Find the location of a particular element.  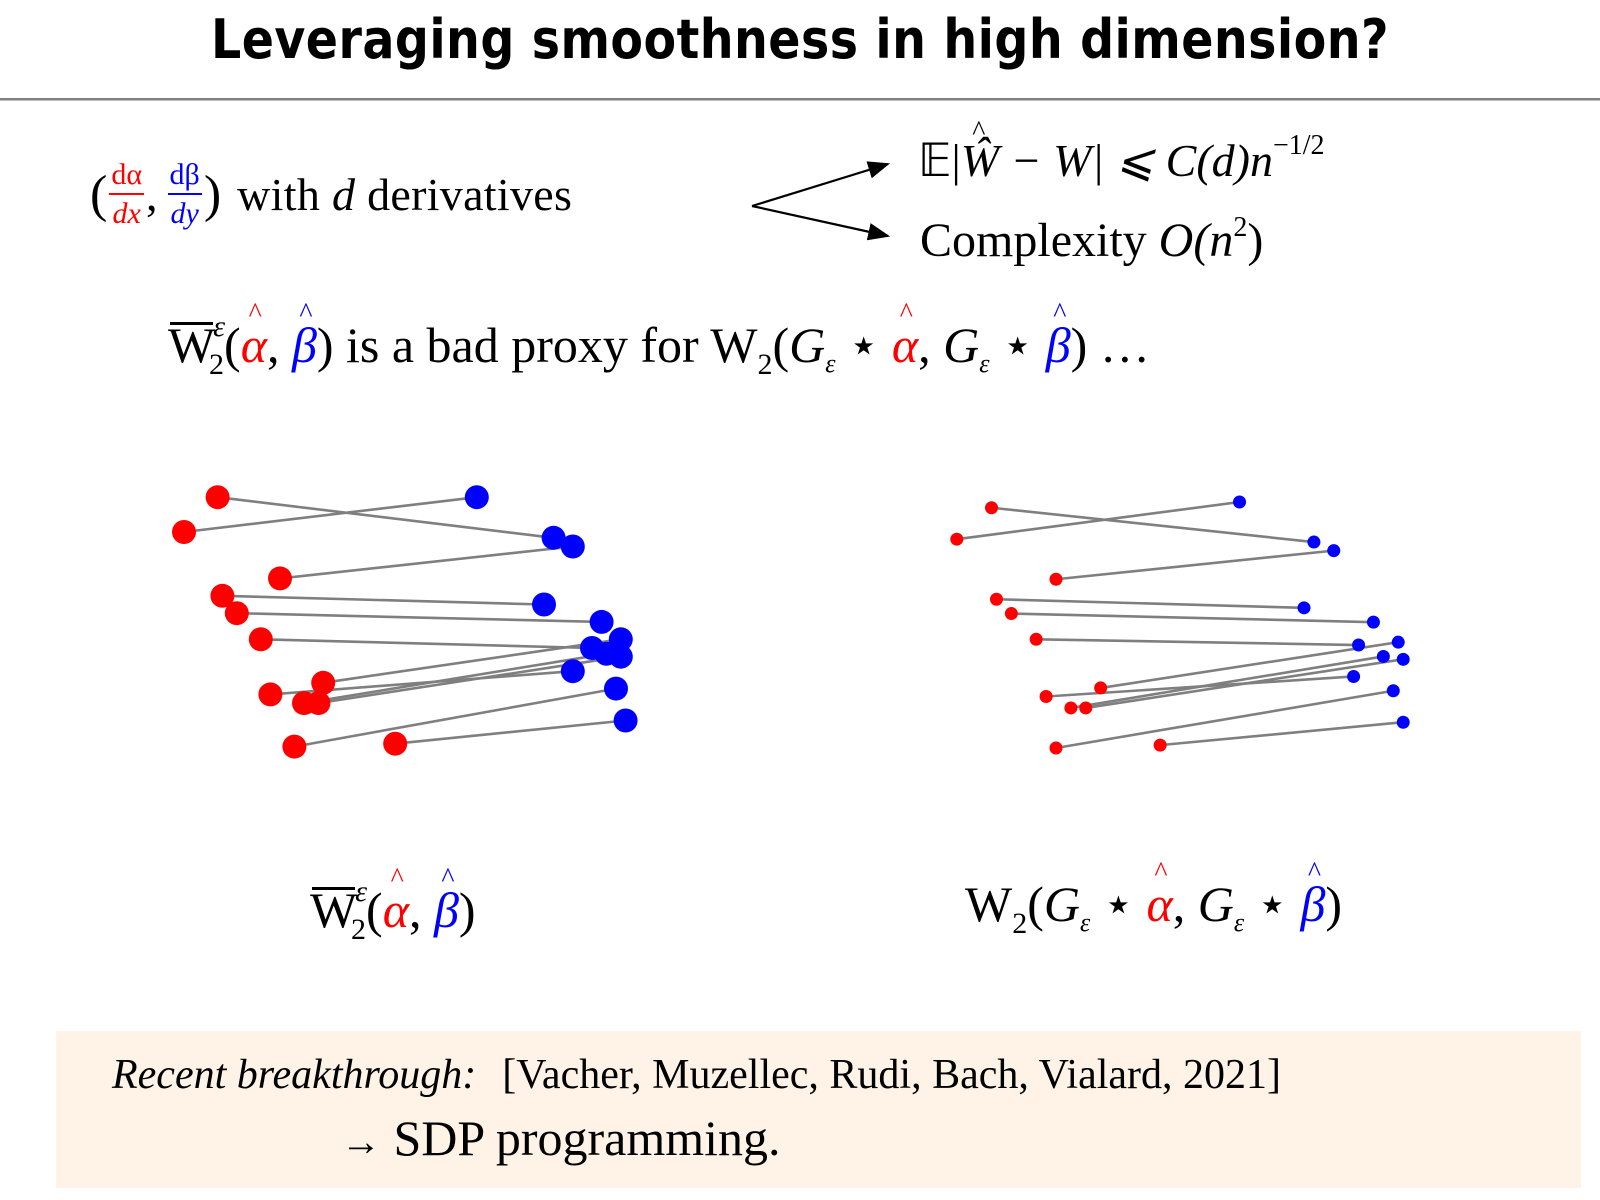

right-matching-plot is located at coordinates (1180, 625).